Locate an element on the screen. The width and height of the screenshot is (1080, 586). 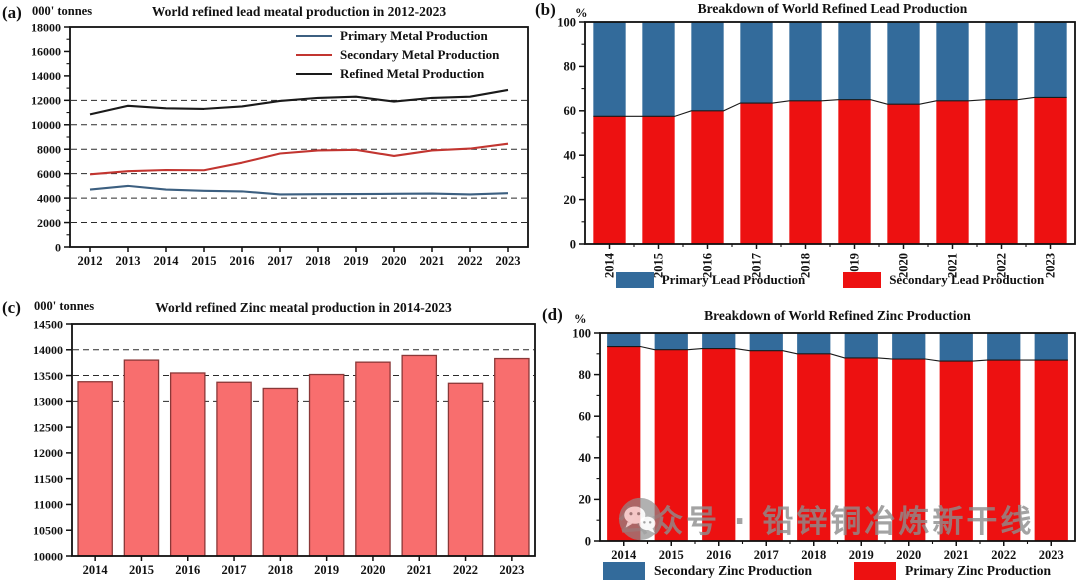
svg-text: 6000 is located at coordinates (49, 174).